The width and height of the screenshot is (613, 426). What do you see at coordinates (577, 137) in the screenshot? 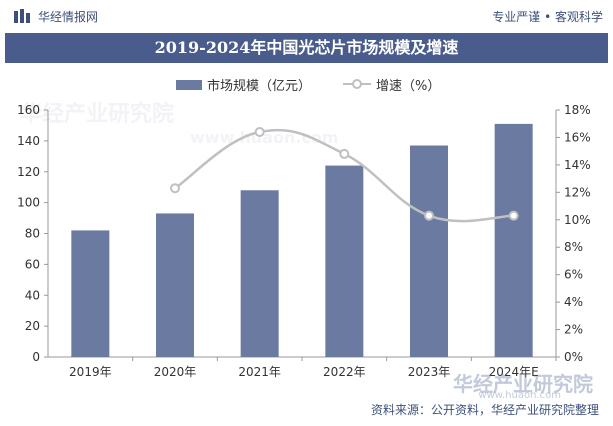
I see `y-tick-right-label: 16%` at bounding box center [577, 137].